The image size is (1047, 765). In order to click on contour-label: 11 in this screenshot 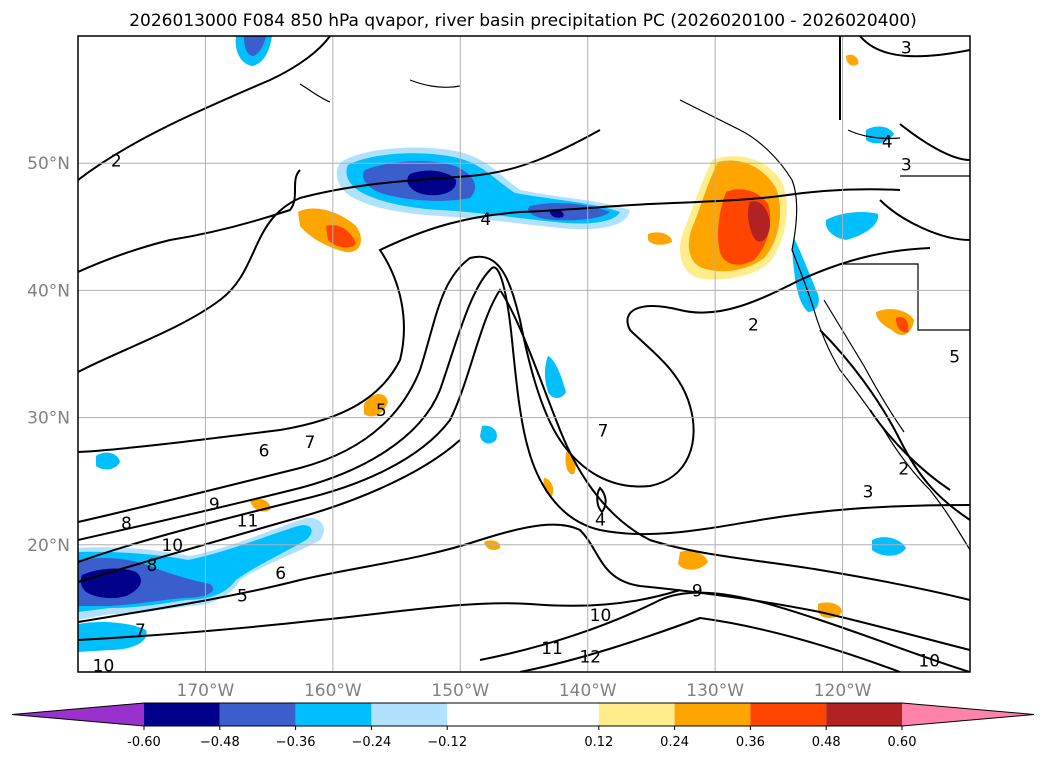, I will do `click(248, 522)`.